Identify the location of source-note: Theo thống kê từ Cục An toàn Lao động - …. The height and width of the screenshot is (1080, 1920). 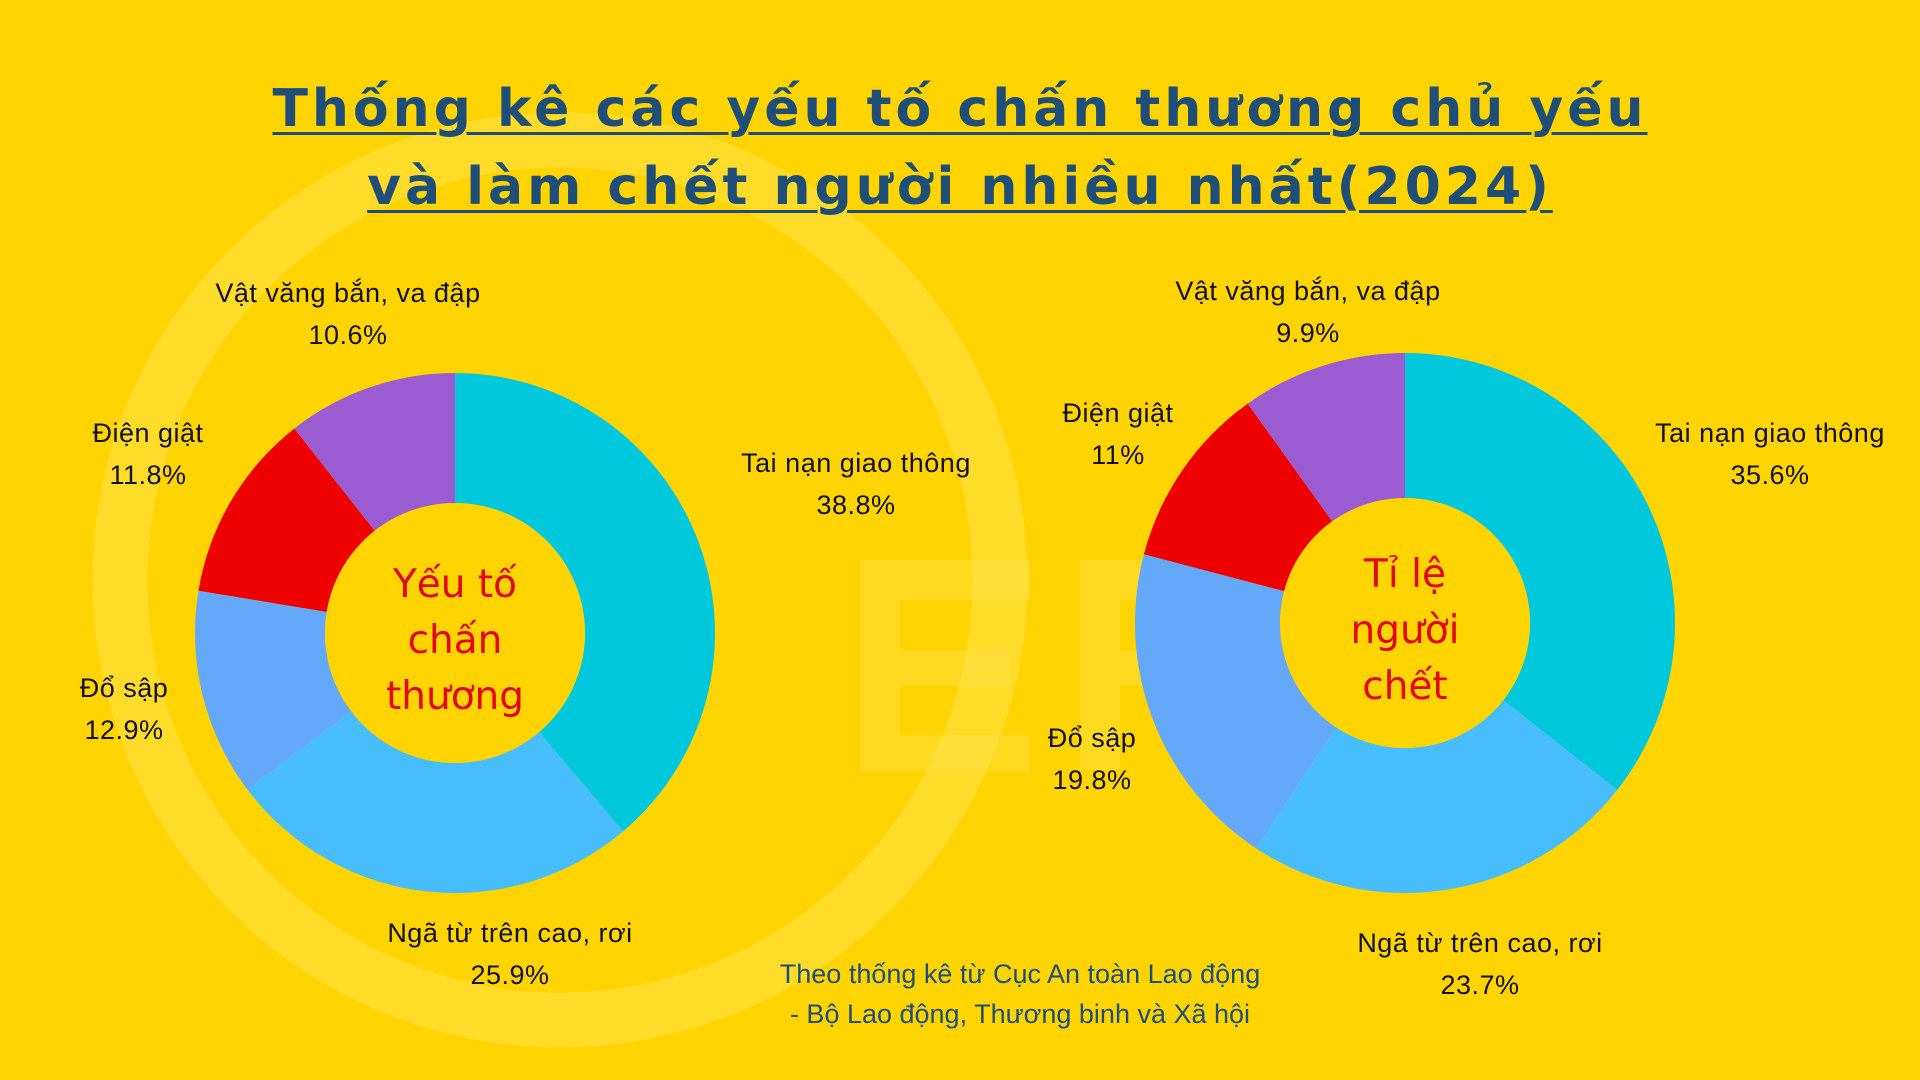
(1020, 994).